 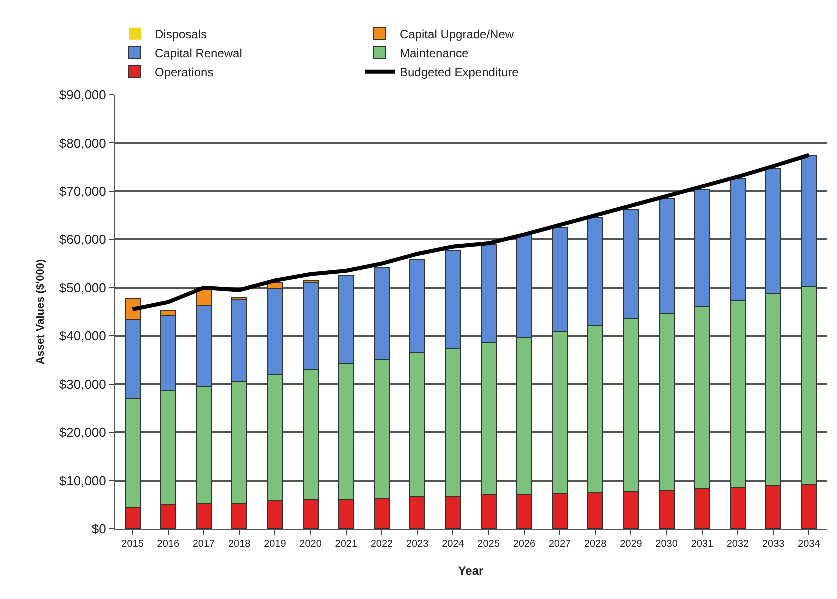 What do you see at coordinates (596, 544) in the screenshot?
I see `x-tick-label: 2028` at bounding box center [596, 544].